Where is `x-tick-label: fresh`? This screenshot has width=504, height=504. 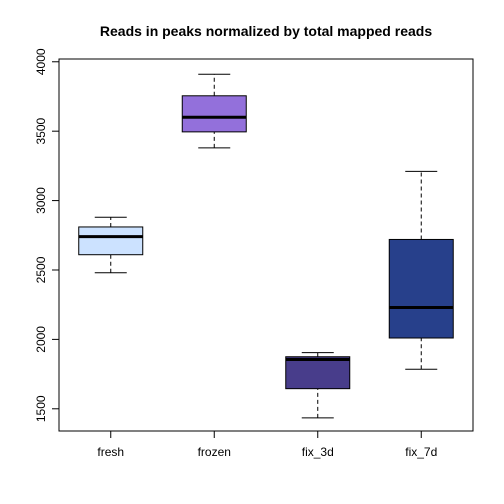
x-tick-label: fresh is located at coordinates (110, 452).